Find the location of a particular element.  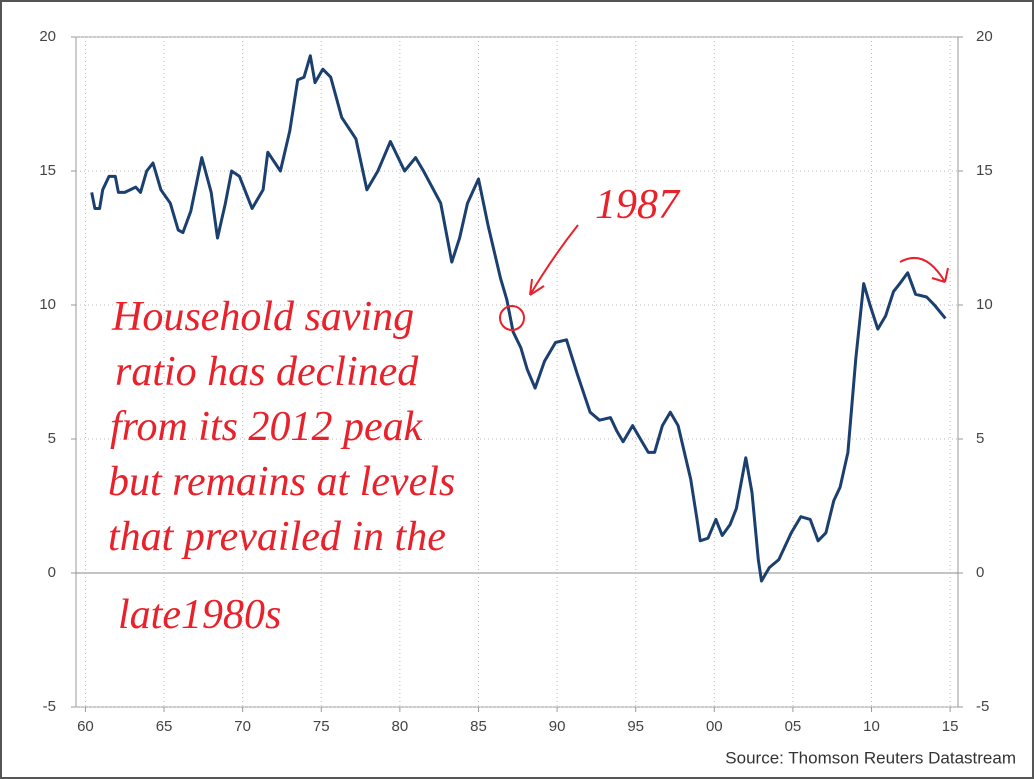

x-tick-label: 95 is located at coordinates (635, 726).